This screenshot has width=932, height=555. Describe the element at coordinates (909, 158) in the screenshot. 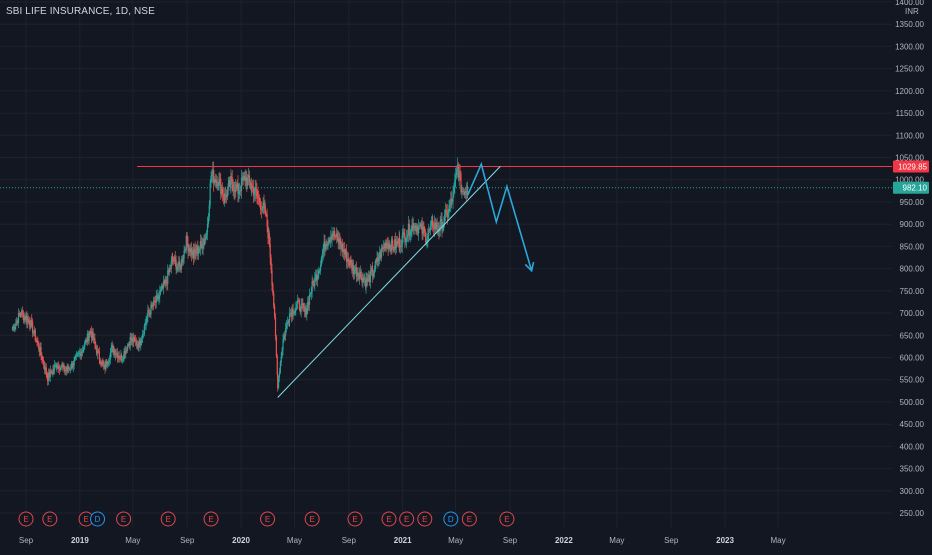

I see `price-tick-label: 1050.00` at that location.